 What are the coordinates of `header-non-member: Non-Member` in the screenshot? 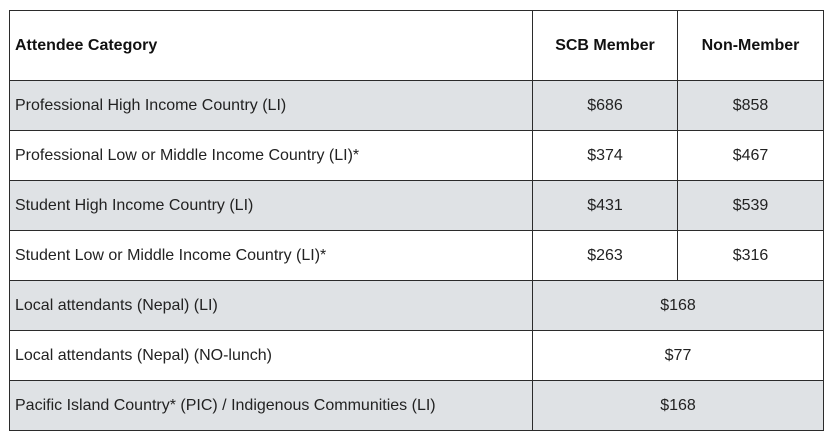 It's located at (750, 45).